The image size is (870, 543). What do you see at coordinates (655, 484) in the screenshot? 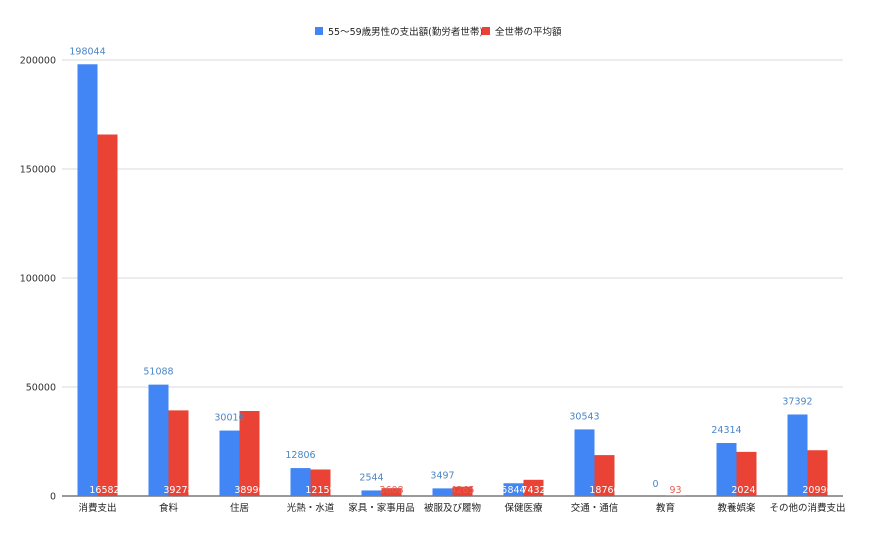
I see `data-label-series-1: 0` at bounding box center [655, 484].